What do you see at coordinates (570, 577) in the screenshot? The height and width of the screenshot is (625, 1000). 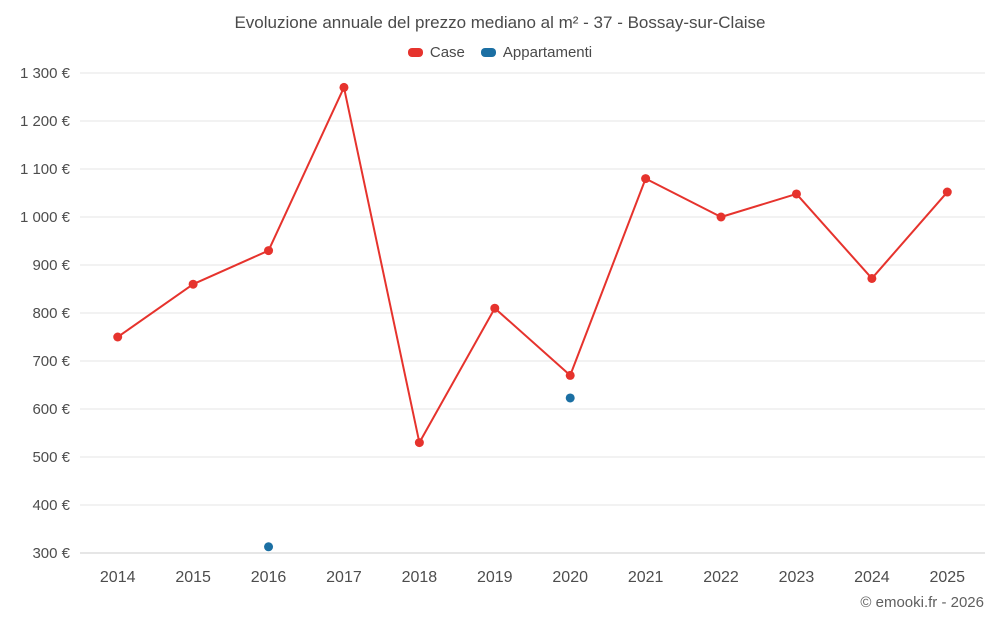 I see `svg-text: 2020` at bounding box center [570, 577].